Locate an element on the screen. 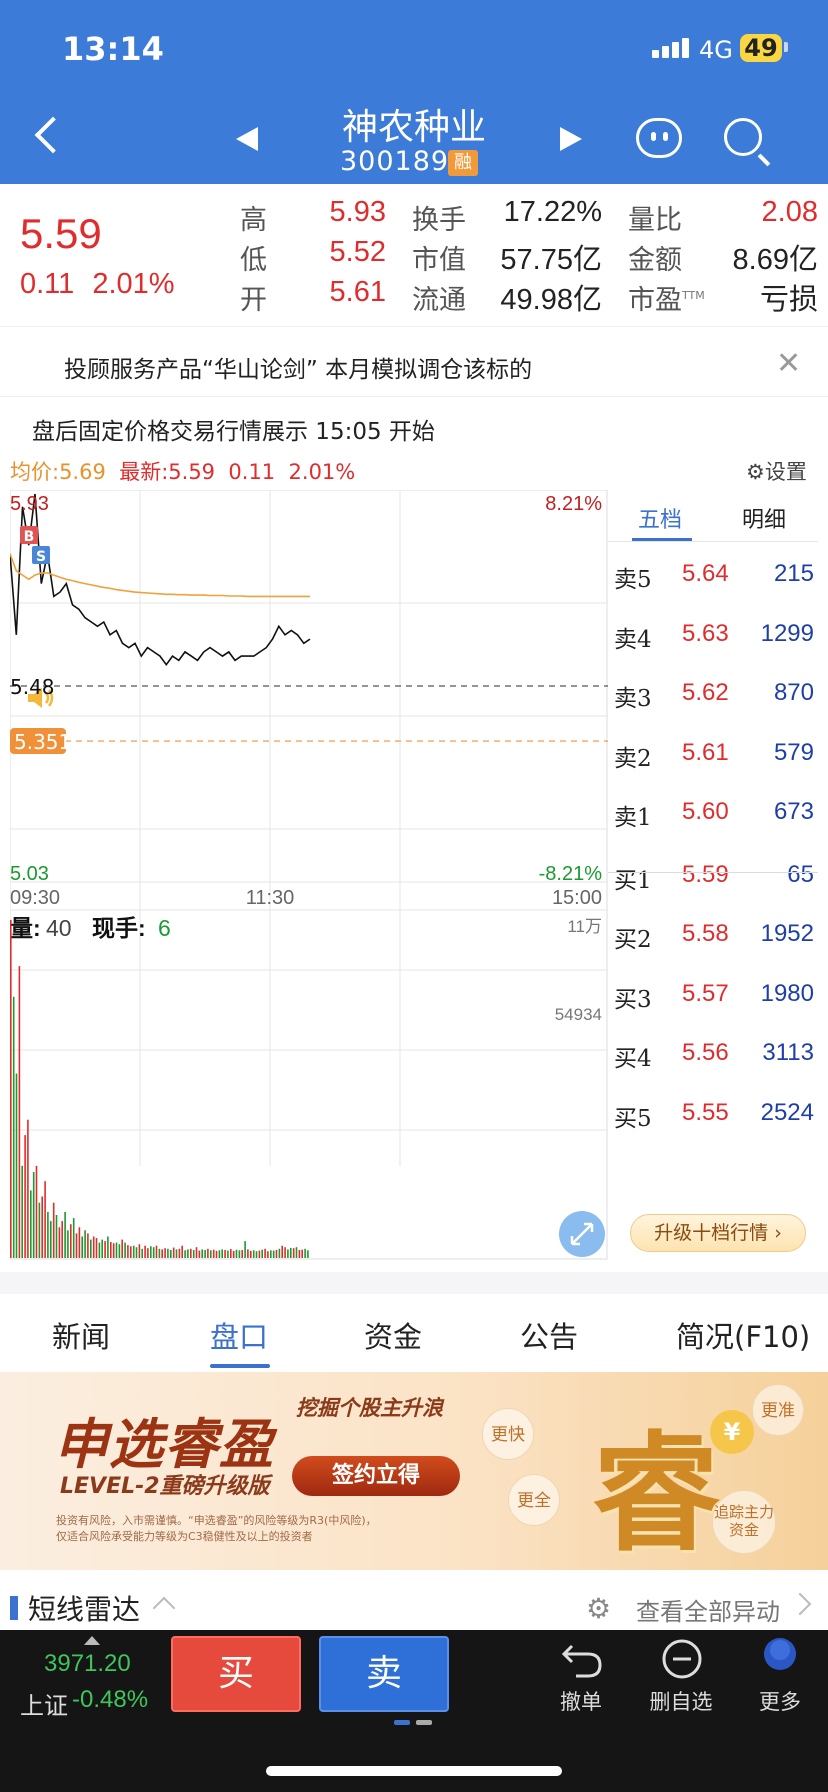 This screenshot has height=1792, width=828. upgrade-level10-button: 升级十档行情 › is located at coordinates (718, 1233).